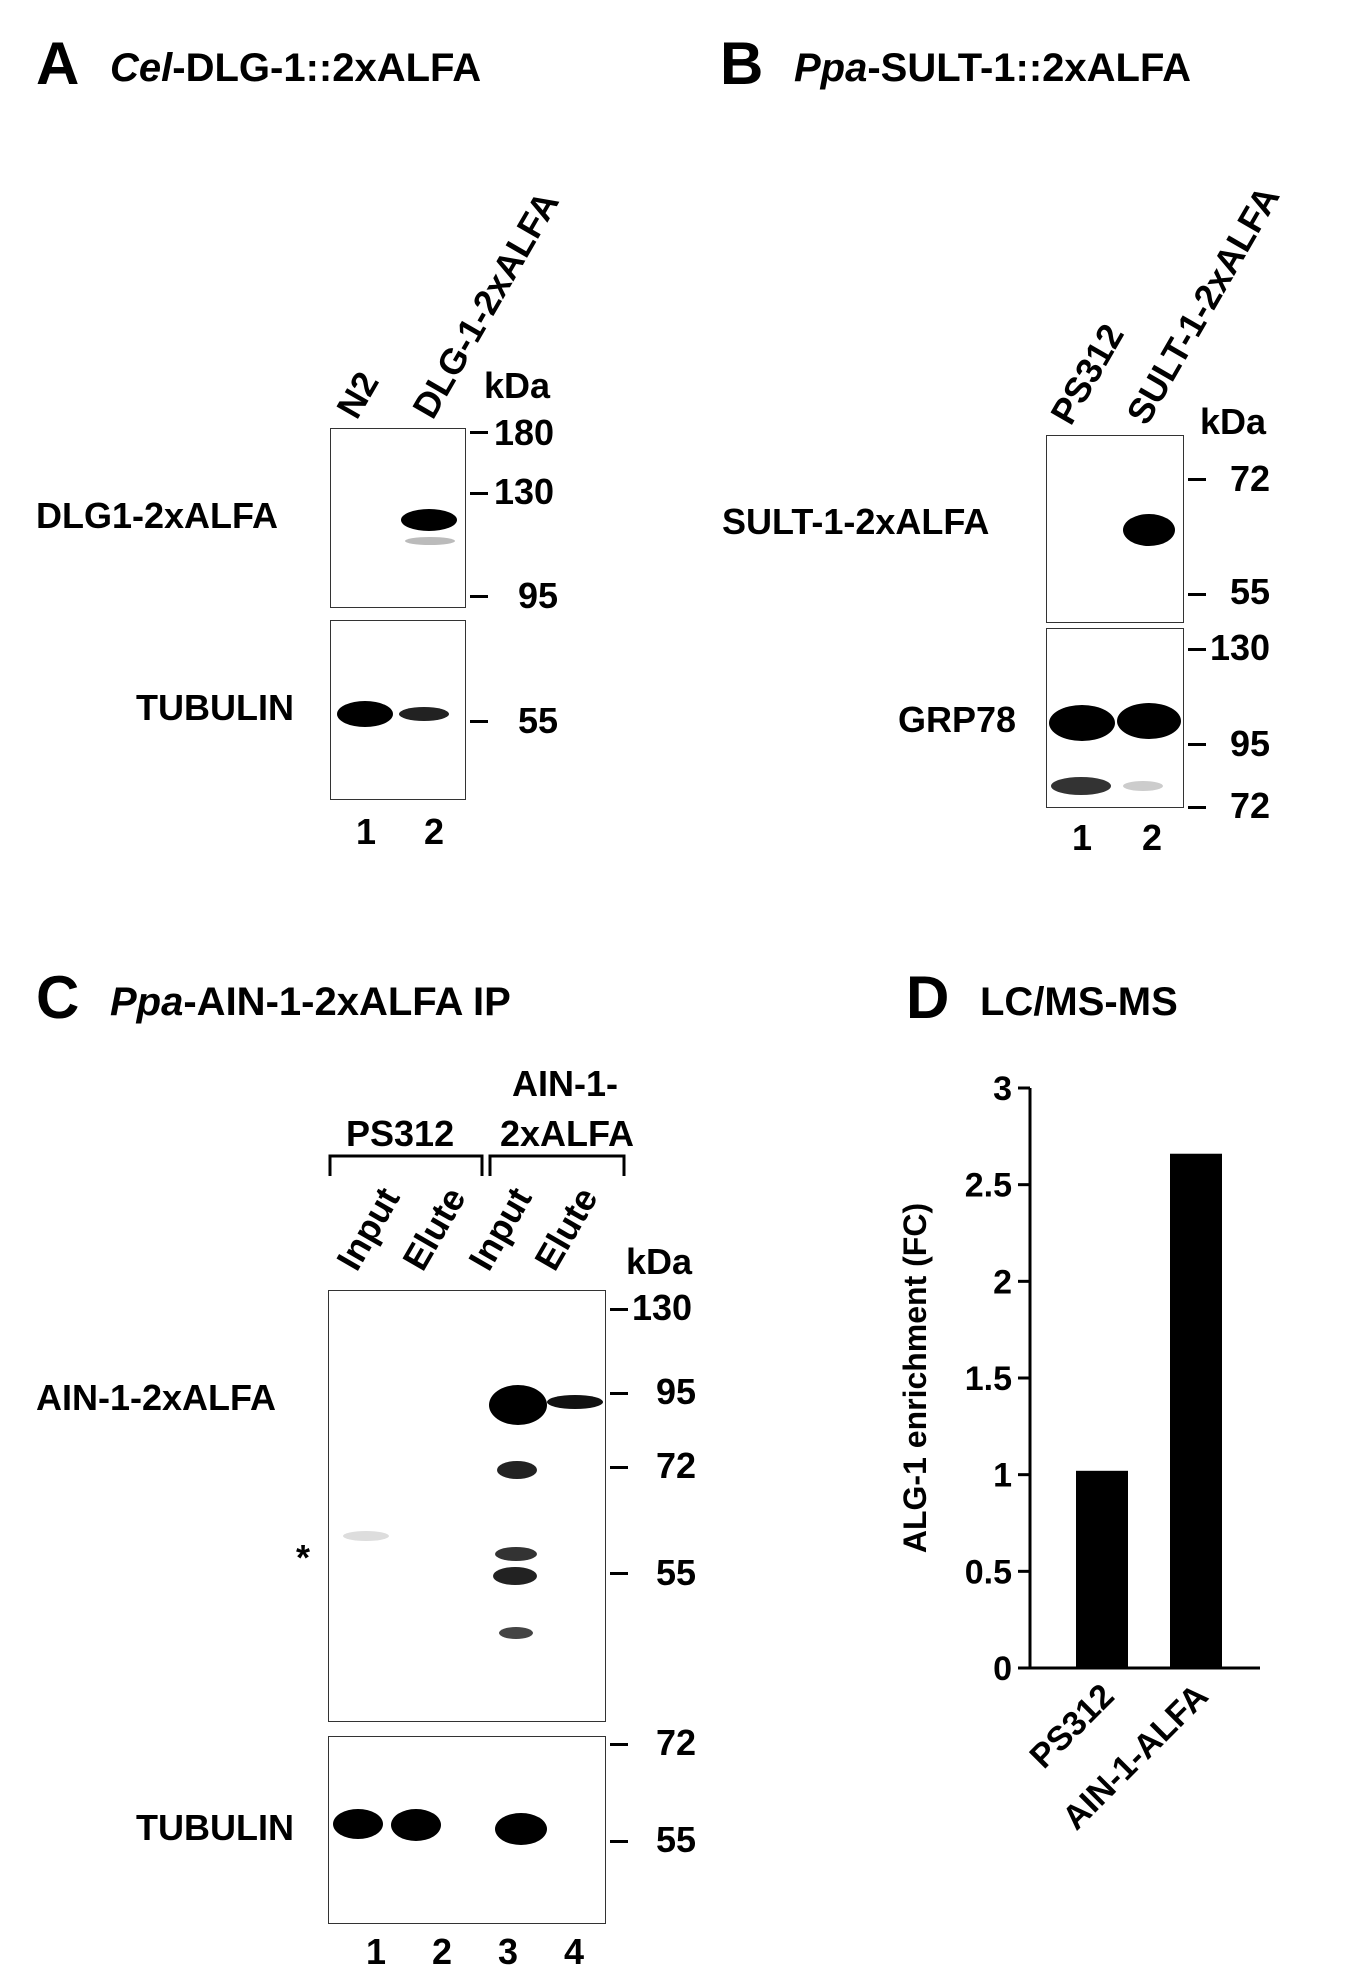 Image resolution: width=1353 pixels, height=1973 pixels. I want to click on panel-b-title: Ppa-SULT-1::2xALFA, so click(992, 68).